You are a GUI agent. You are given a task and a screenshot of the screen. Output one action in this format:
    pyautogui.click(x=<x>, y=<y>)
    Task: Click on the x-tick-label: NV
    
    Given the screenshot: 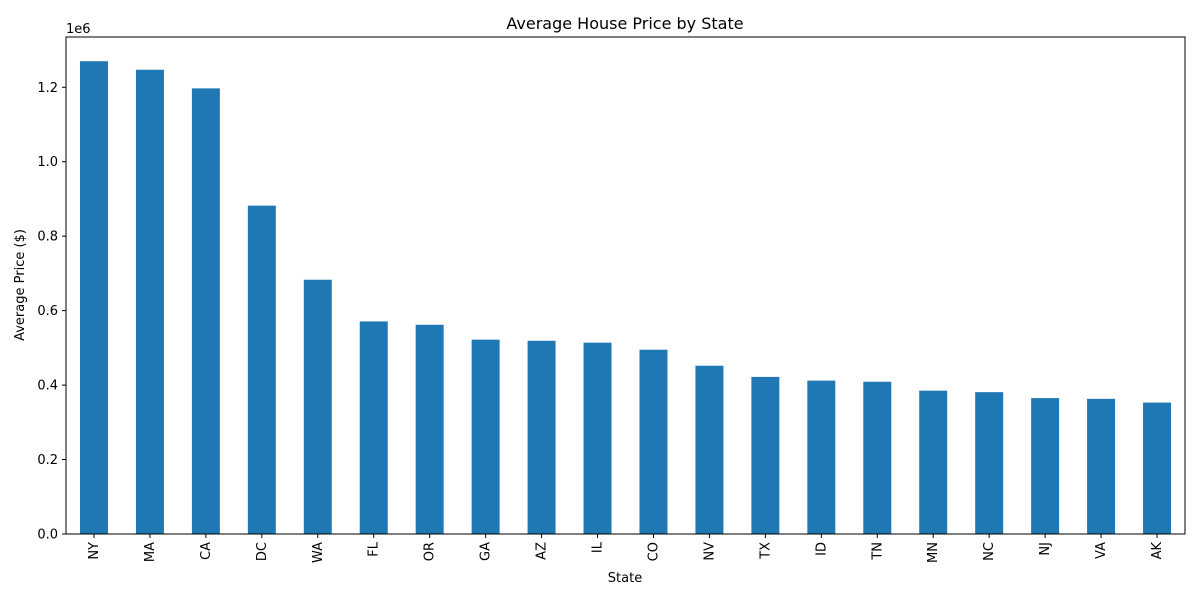 What is the action you would take?
    pyautogui.click(x=709, y=551)
    